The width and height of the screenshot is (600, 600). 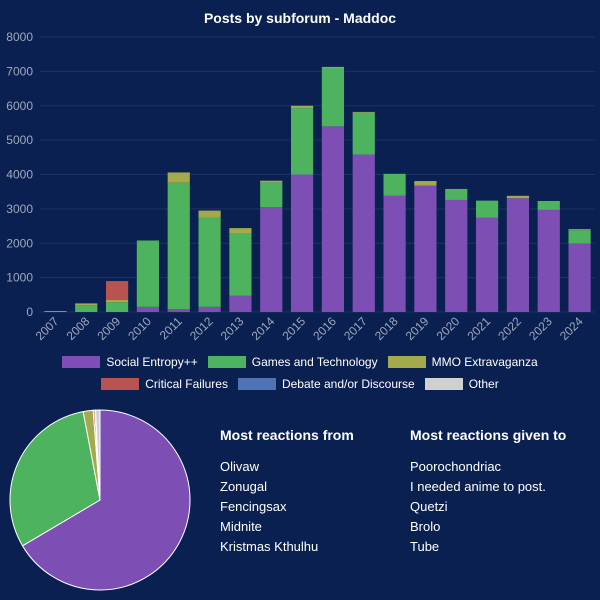 What do you see at coordinates (540, 328) in the screenshot?
I see `x-tick-label: 2023` at bounding box center [540, 328].